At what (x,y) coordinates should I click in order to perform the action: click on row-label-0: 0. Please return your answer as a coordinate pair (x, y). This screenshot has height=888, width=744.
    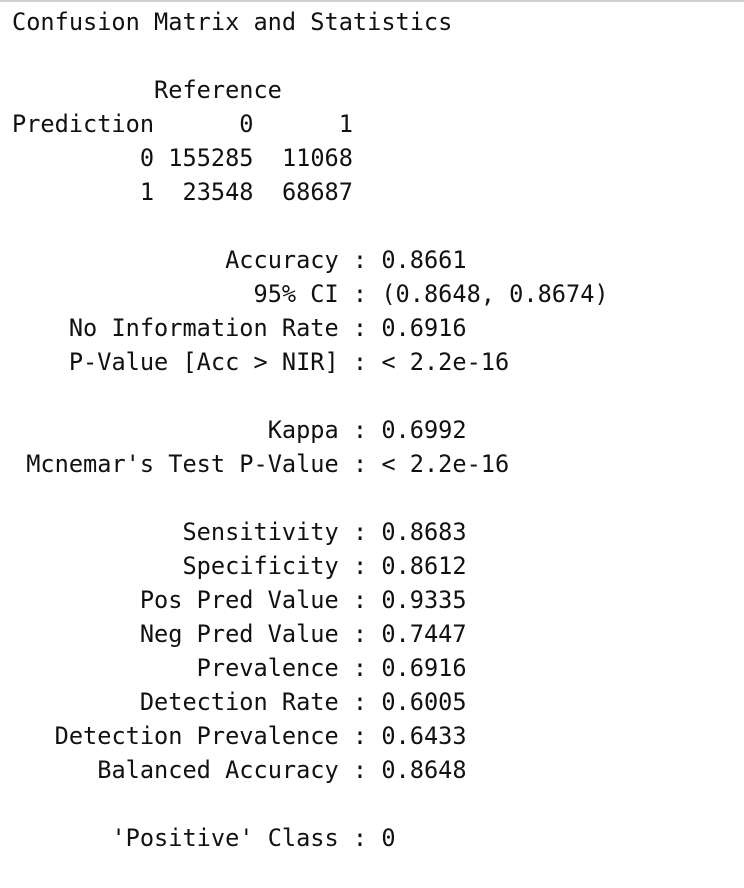
    Looking at the image, I should click on (147, 158).